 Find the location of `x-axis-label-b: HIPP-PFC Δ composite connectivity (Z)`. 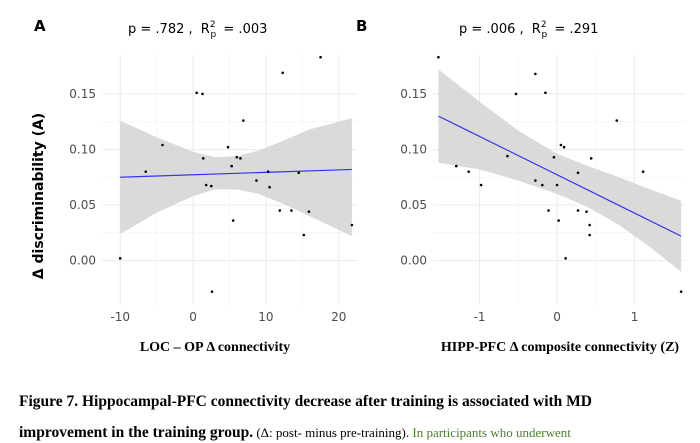

x-axis-label-b: HIPP-PFC Δ composite connectivity (Z) is located at coordinates (560, 347).